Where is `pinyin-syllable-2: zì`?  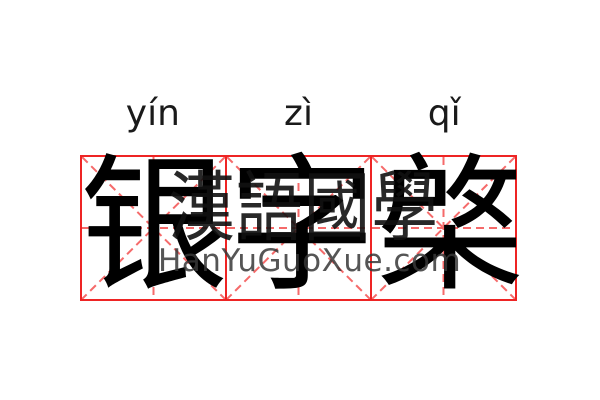 pinyin-syllable-2: zì is located at coordinates (298, 113).